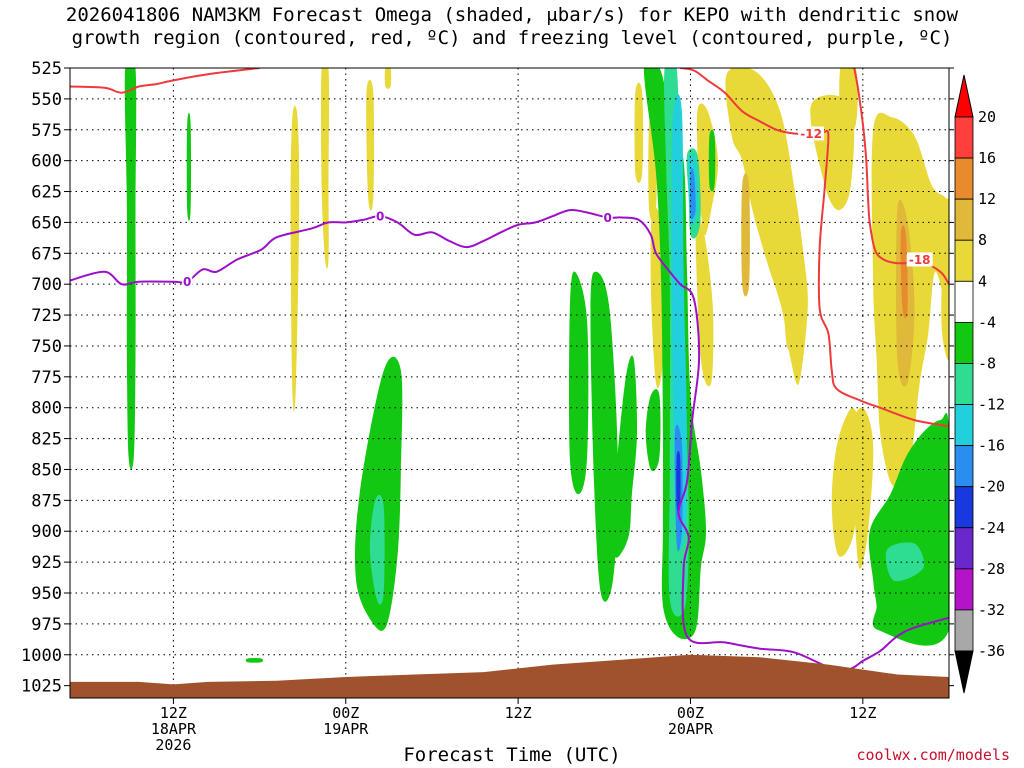  I want to click on x-tick-label-42-0: 00Z, so click(690, 713).